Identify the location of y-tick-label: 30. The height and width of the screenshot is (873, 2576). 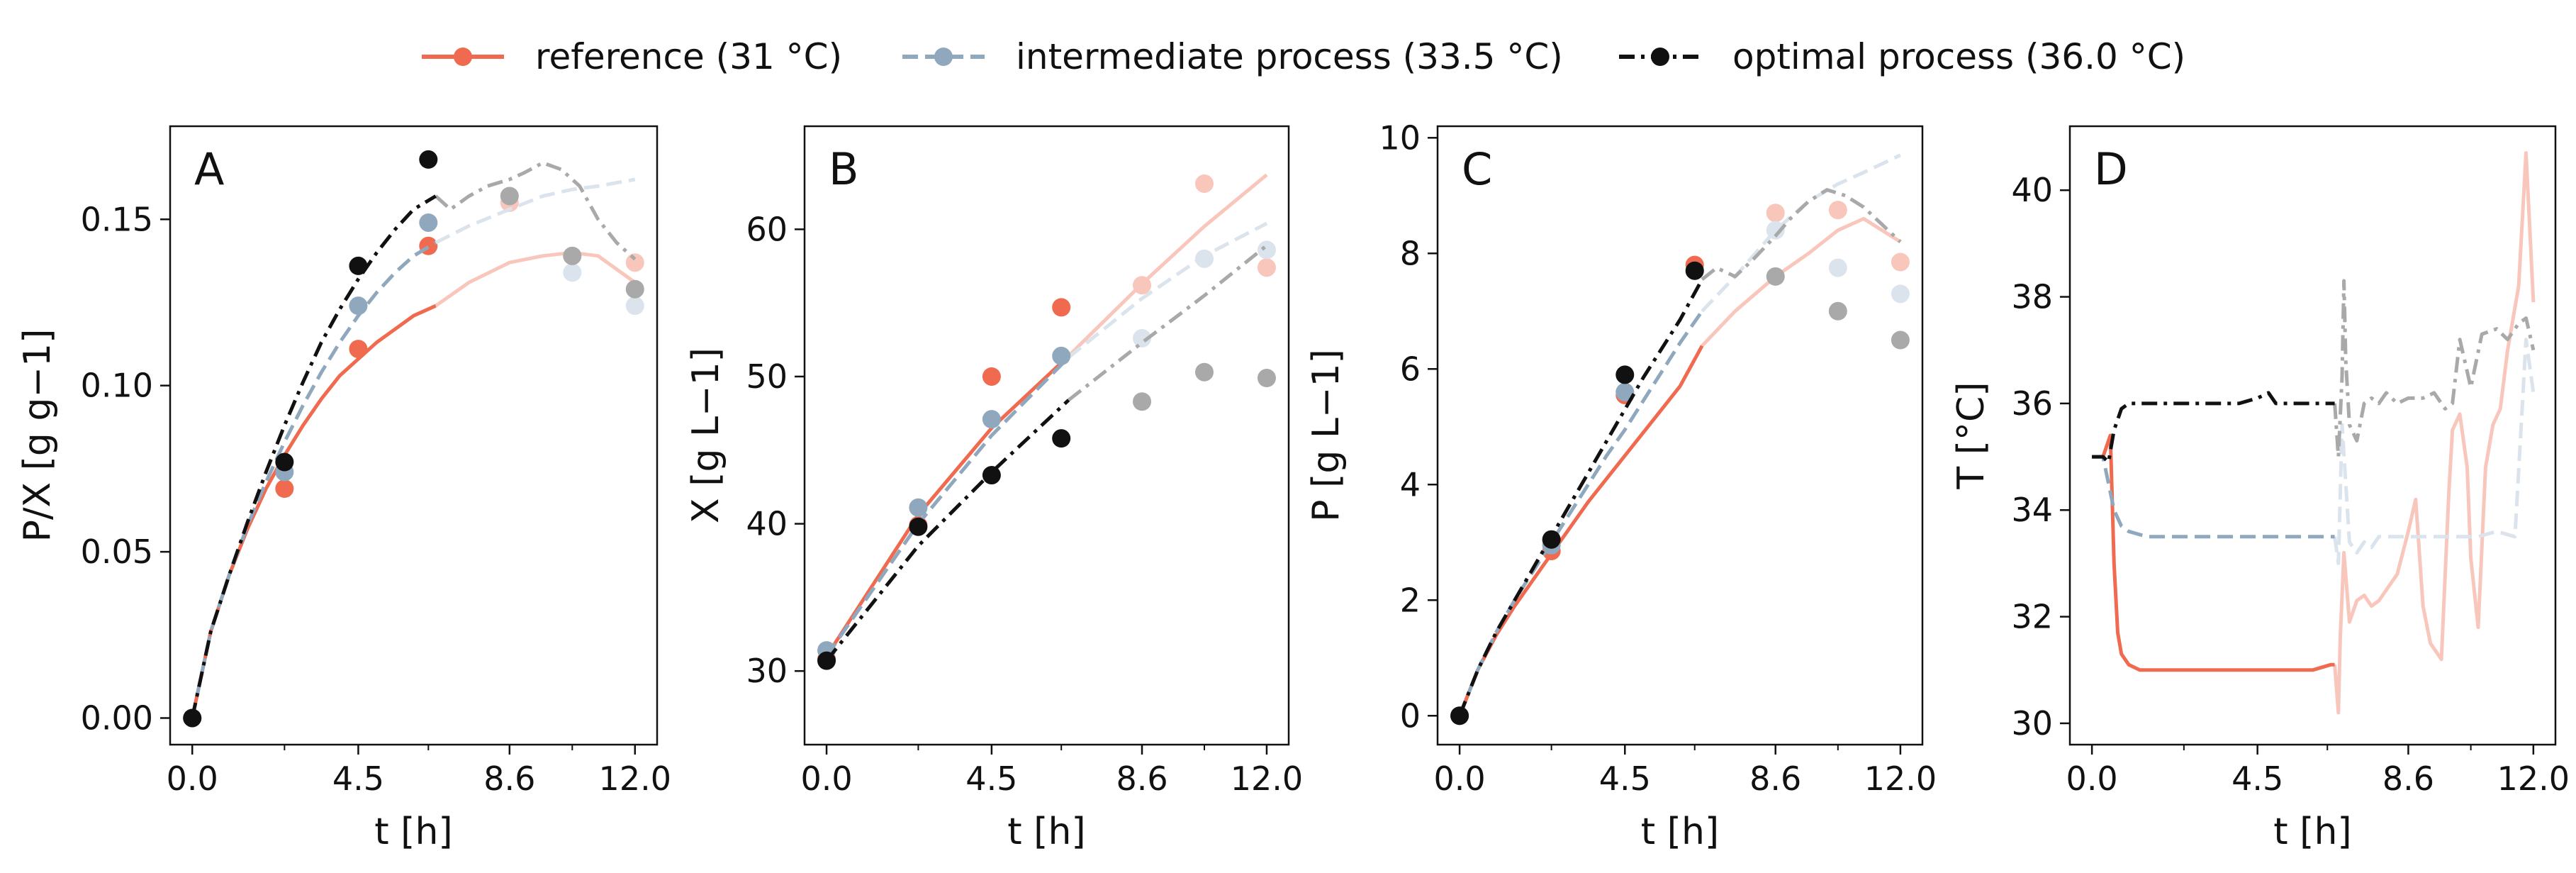
(767, 671).